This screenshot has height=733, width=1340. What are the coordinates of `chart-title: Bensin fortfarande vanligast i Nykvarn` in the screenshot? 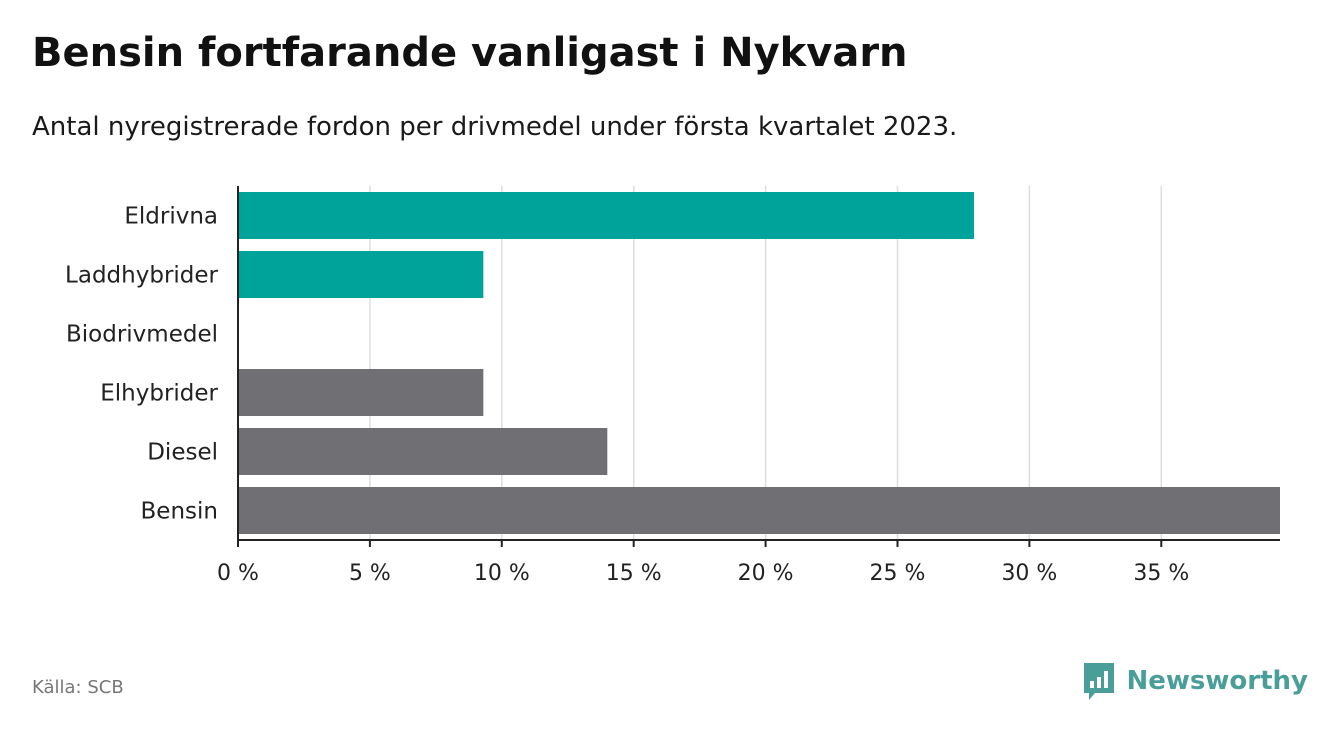 It's located at (470, 53).